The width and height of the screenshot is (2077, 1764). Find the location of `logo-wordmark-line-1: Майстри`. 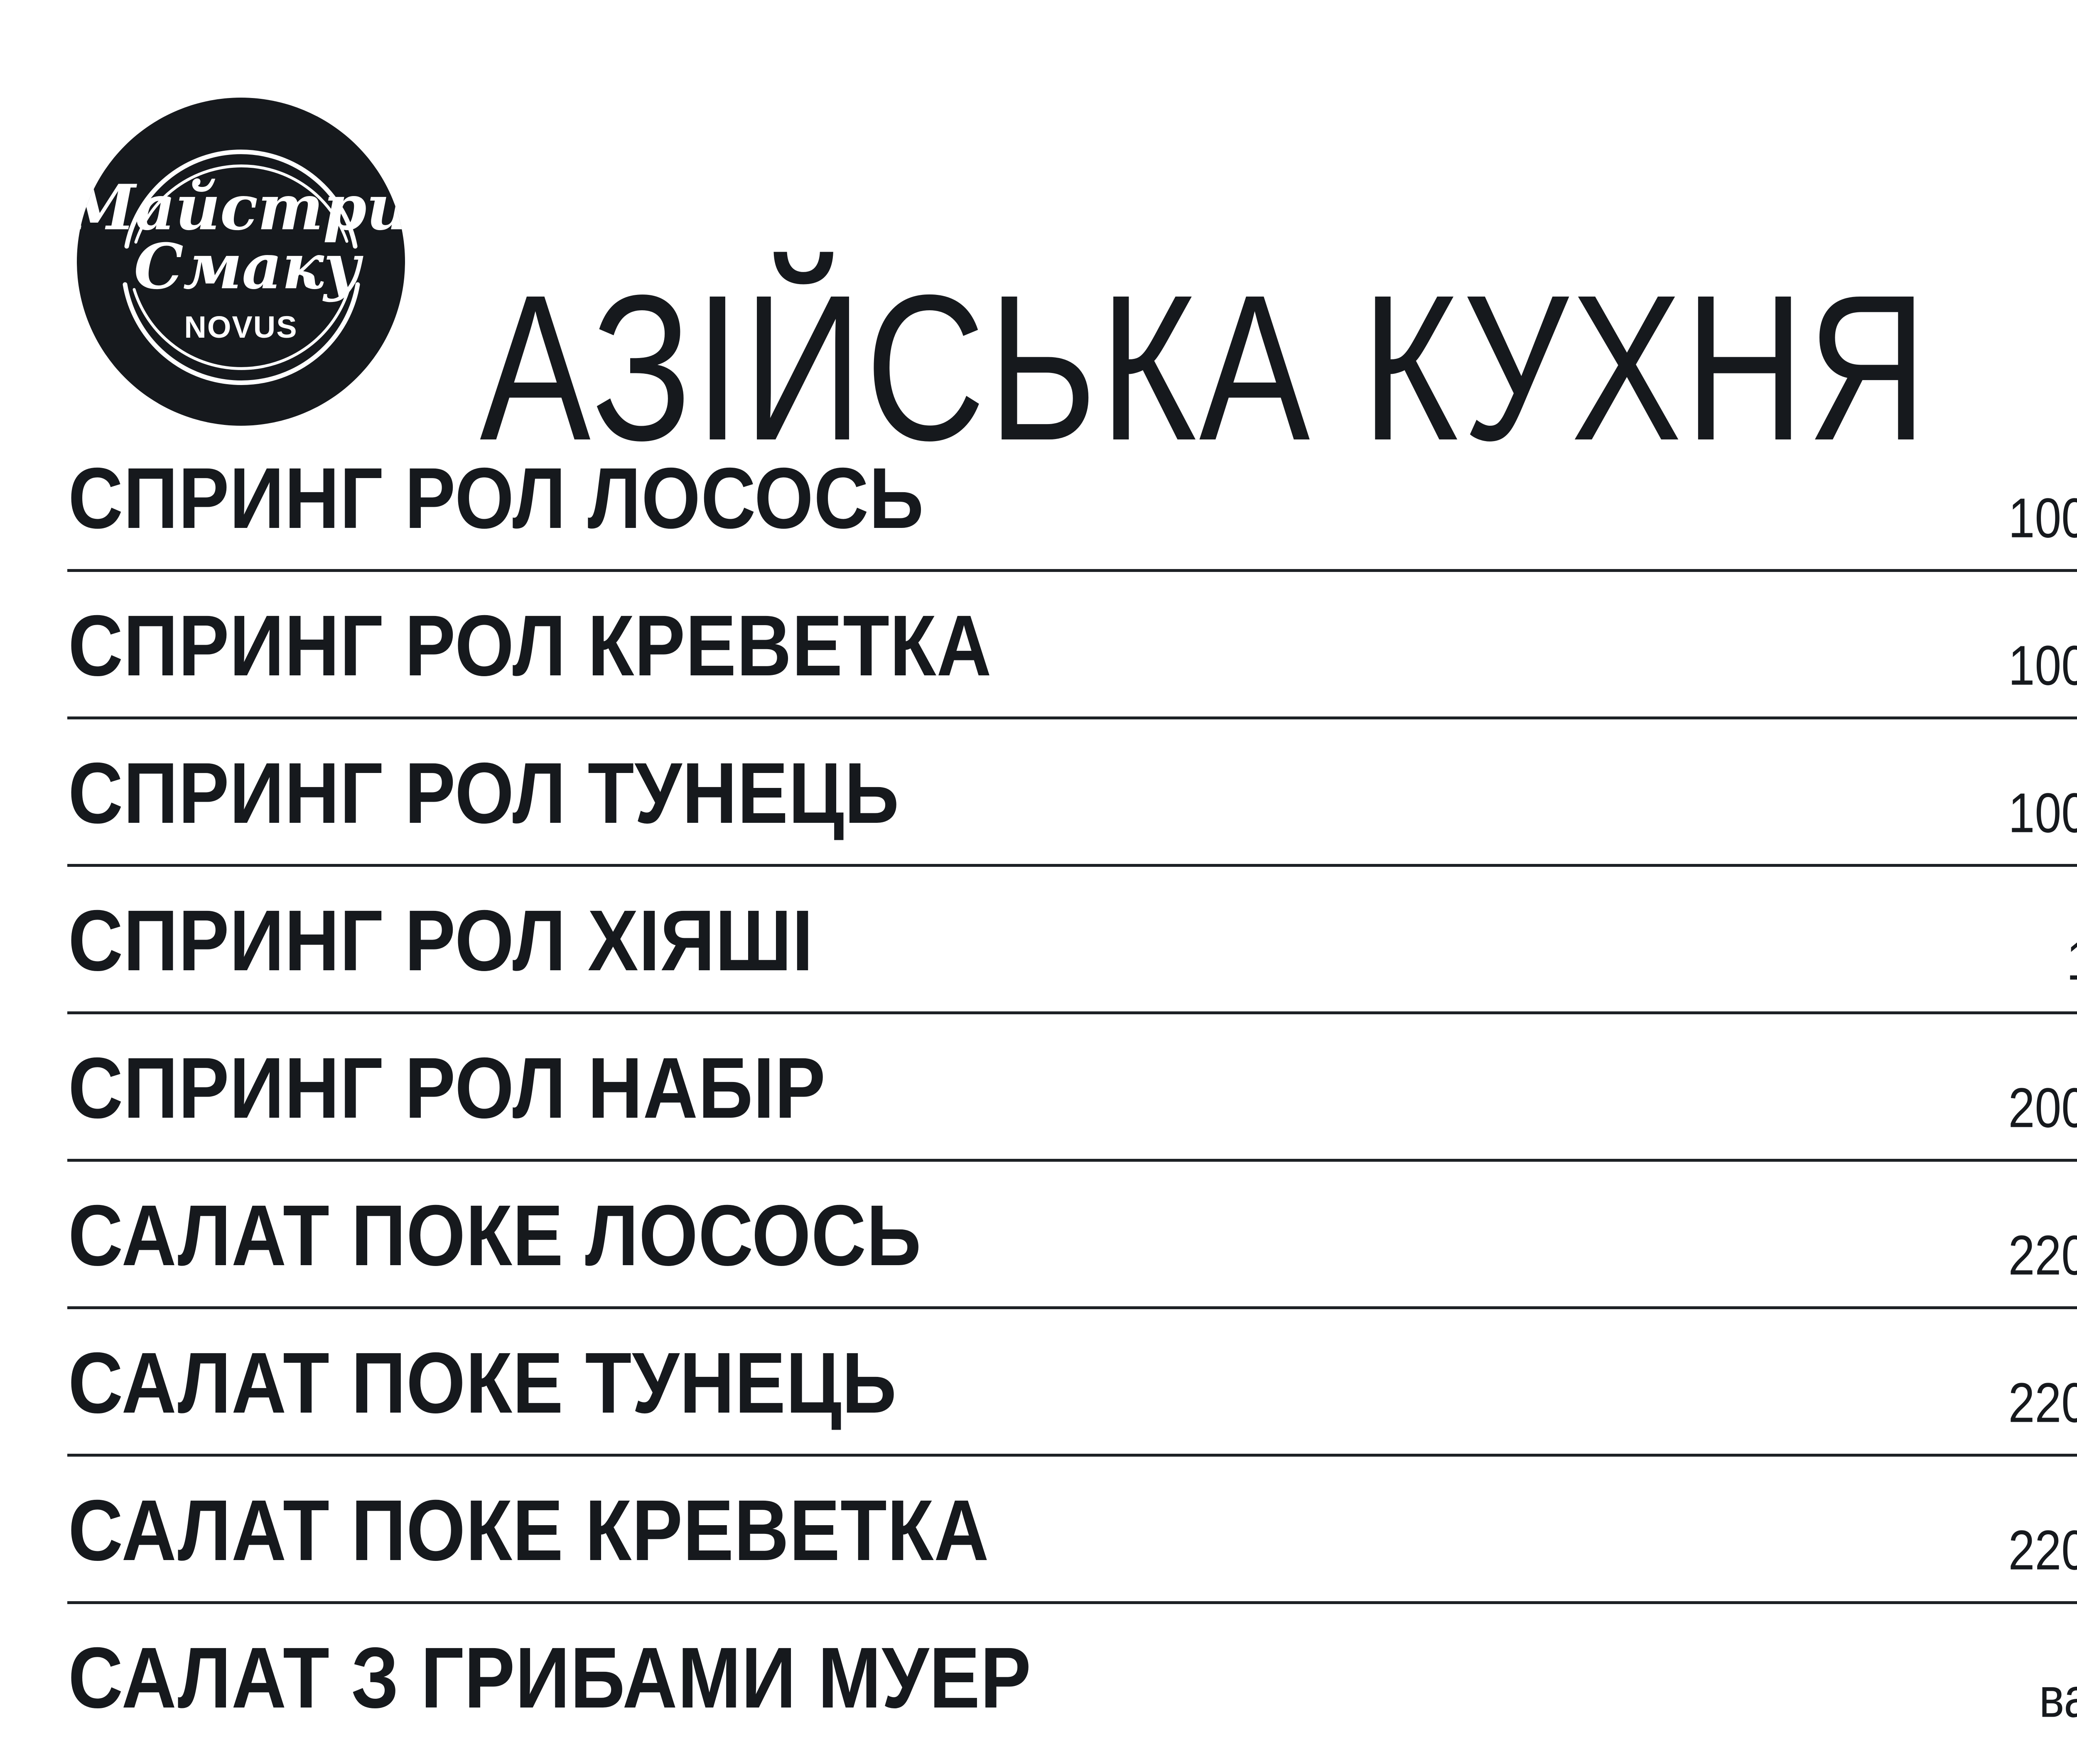

logo-wordmark-line-1: Майстри is located at coordinates (241, 207).